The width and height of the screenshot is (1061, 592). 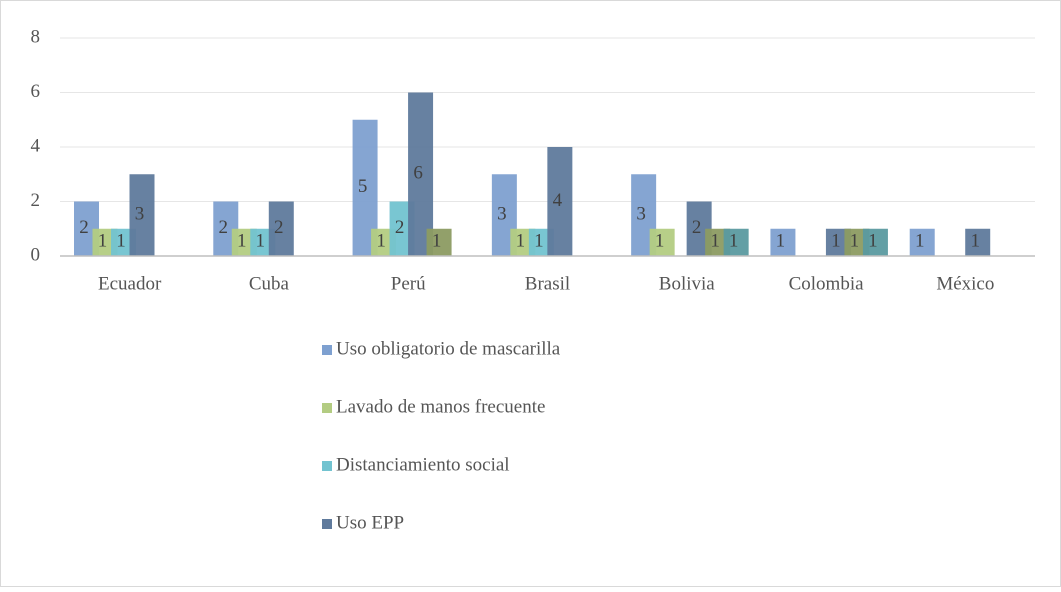 I want to click on x-tick-label: Colombia, so click(x=827, y=283).